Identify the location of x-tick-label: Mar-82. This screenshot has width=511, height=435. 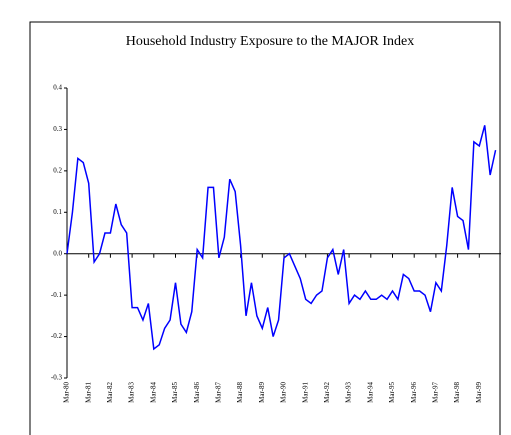
(110, 392).